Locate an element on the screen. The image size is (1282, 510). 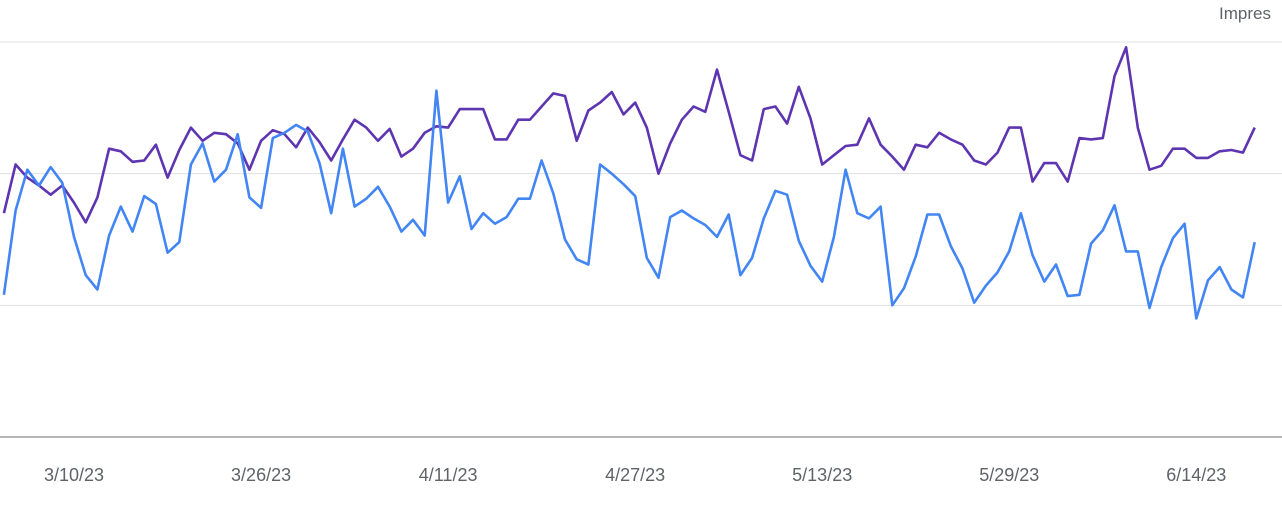
x-tick-label: 3/26/23 is located at coordinates (261, 475).